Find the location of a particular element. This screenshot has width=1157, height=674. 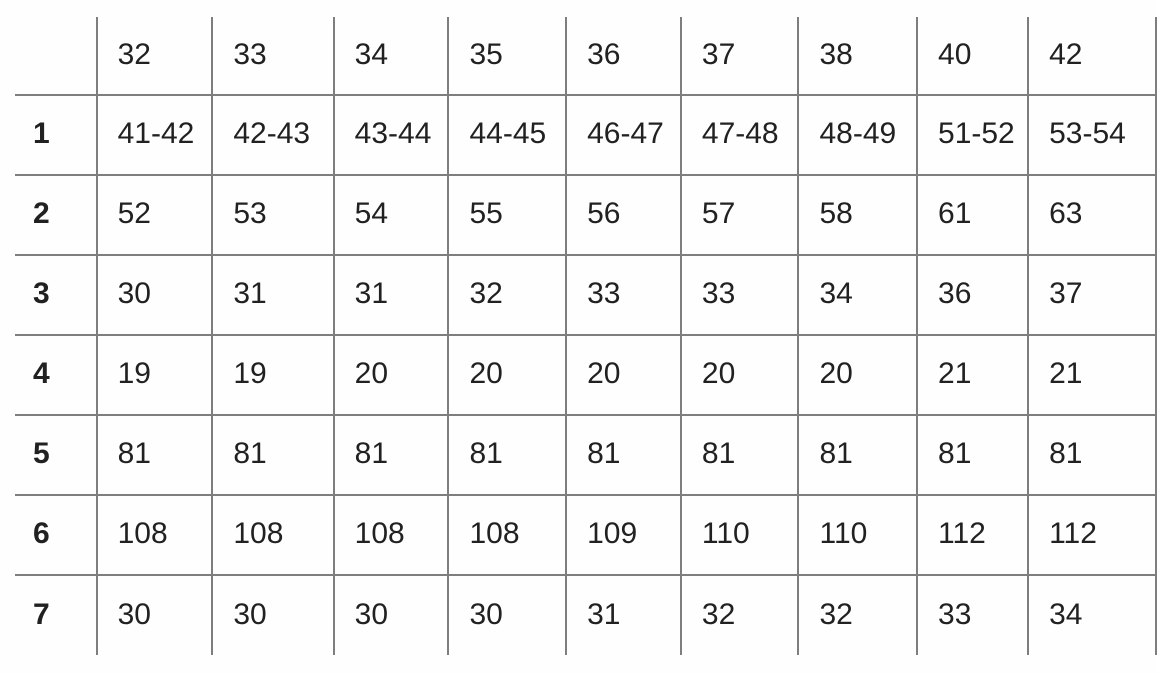

header-cell: 33 is located at coordinates (273, 56).